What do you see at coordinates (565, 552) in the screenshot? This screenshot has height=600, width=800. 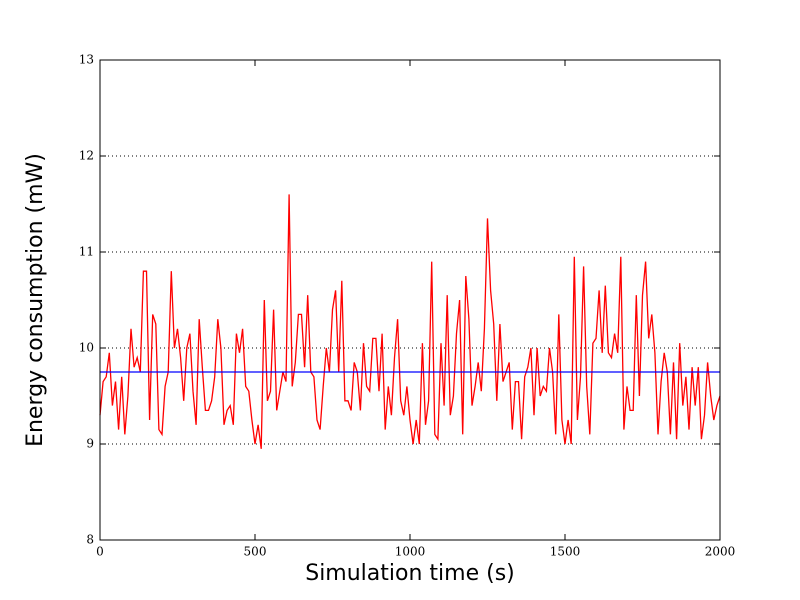 I see `x-tick-label: 1500` at bounding box center [565, 552].